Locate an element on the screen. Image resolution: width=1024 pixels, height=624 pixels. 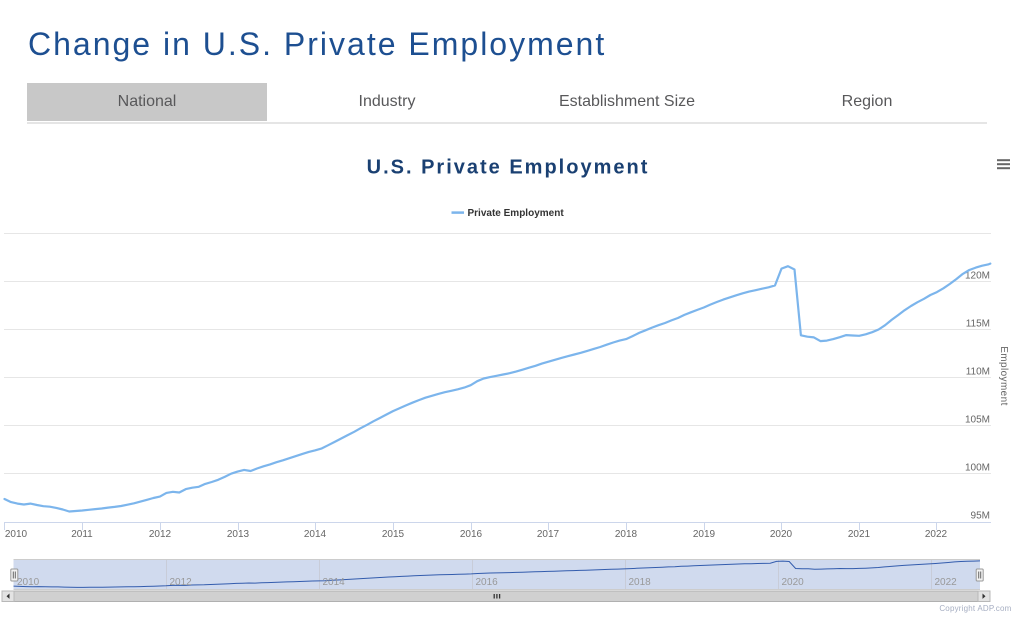
svg-text: 120M is located at coordinates (977, 276).